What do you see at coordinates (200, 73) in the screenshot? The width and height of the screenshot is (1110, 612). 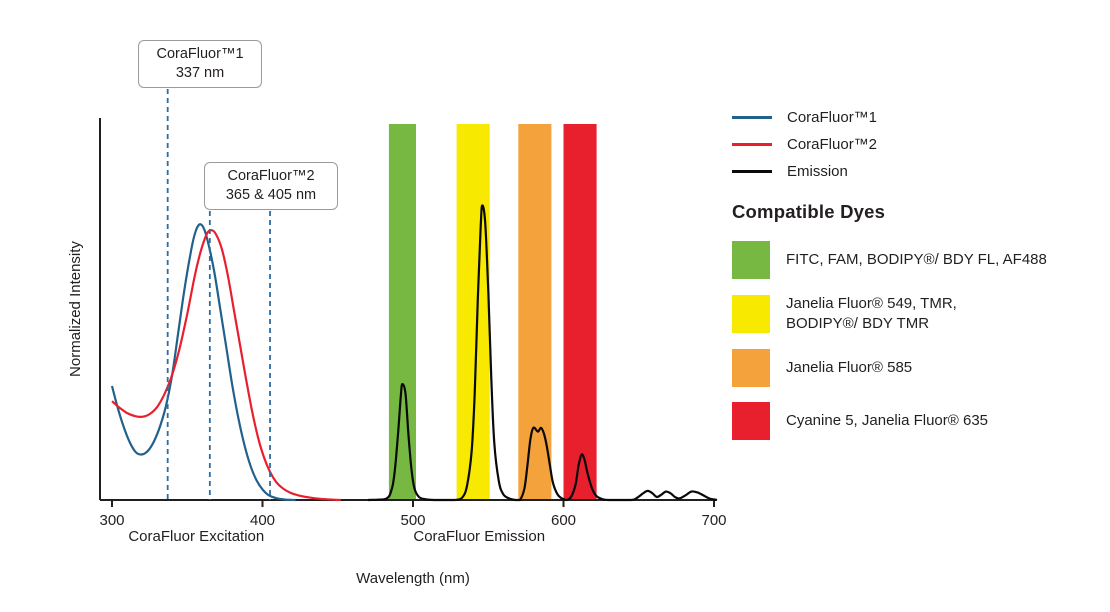 I see `callout-subtitle: 337 nm` at bounding box center [200, 73].